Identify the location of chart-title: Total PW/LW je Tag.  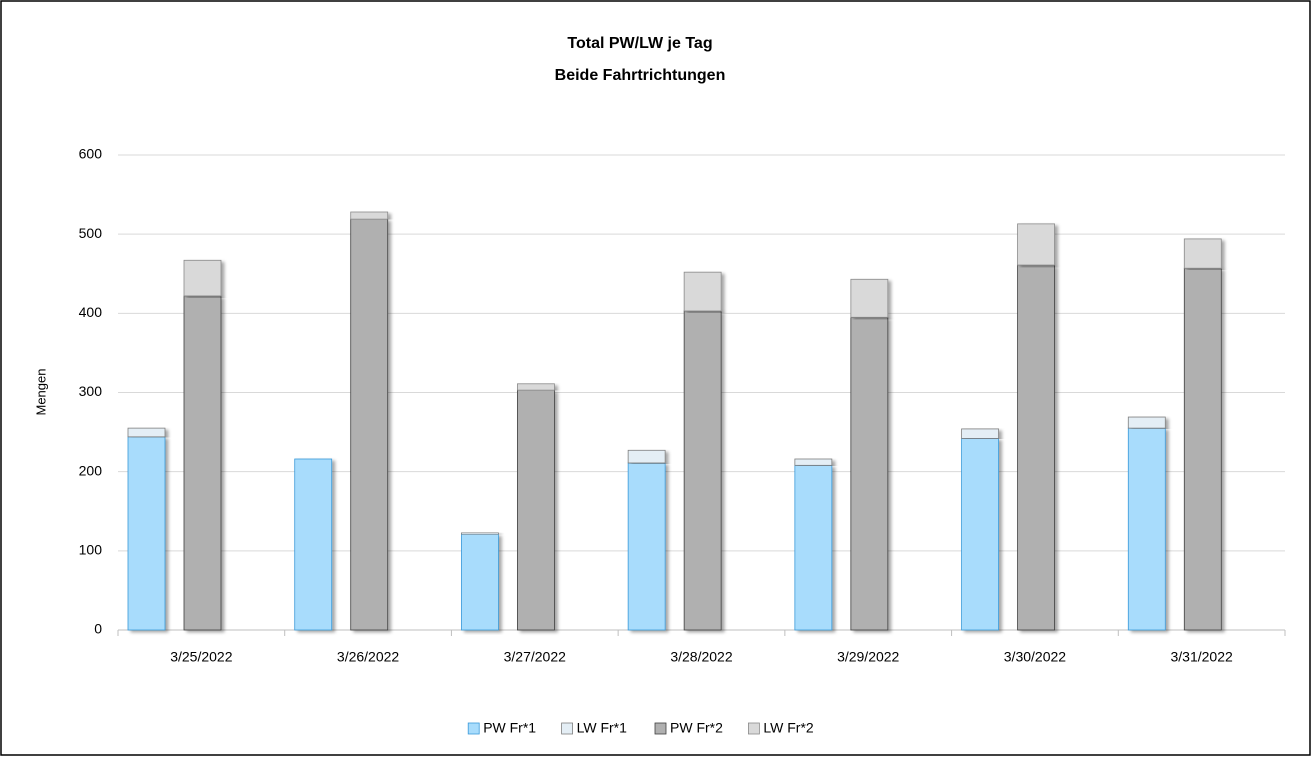
(639, 43).